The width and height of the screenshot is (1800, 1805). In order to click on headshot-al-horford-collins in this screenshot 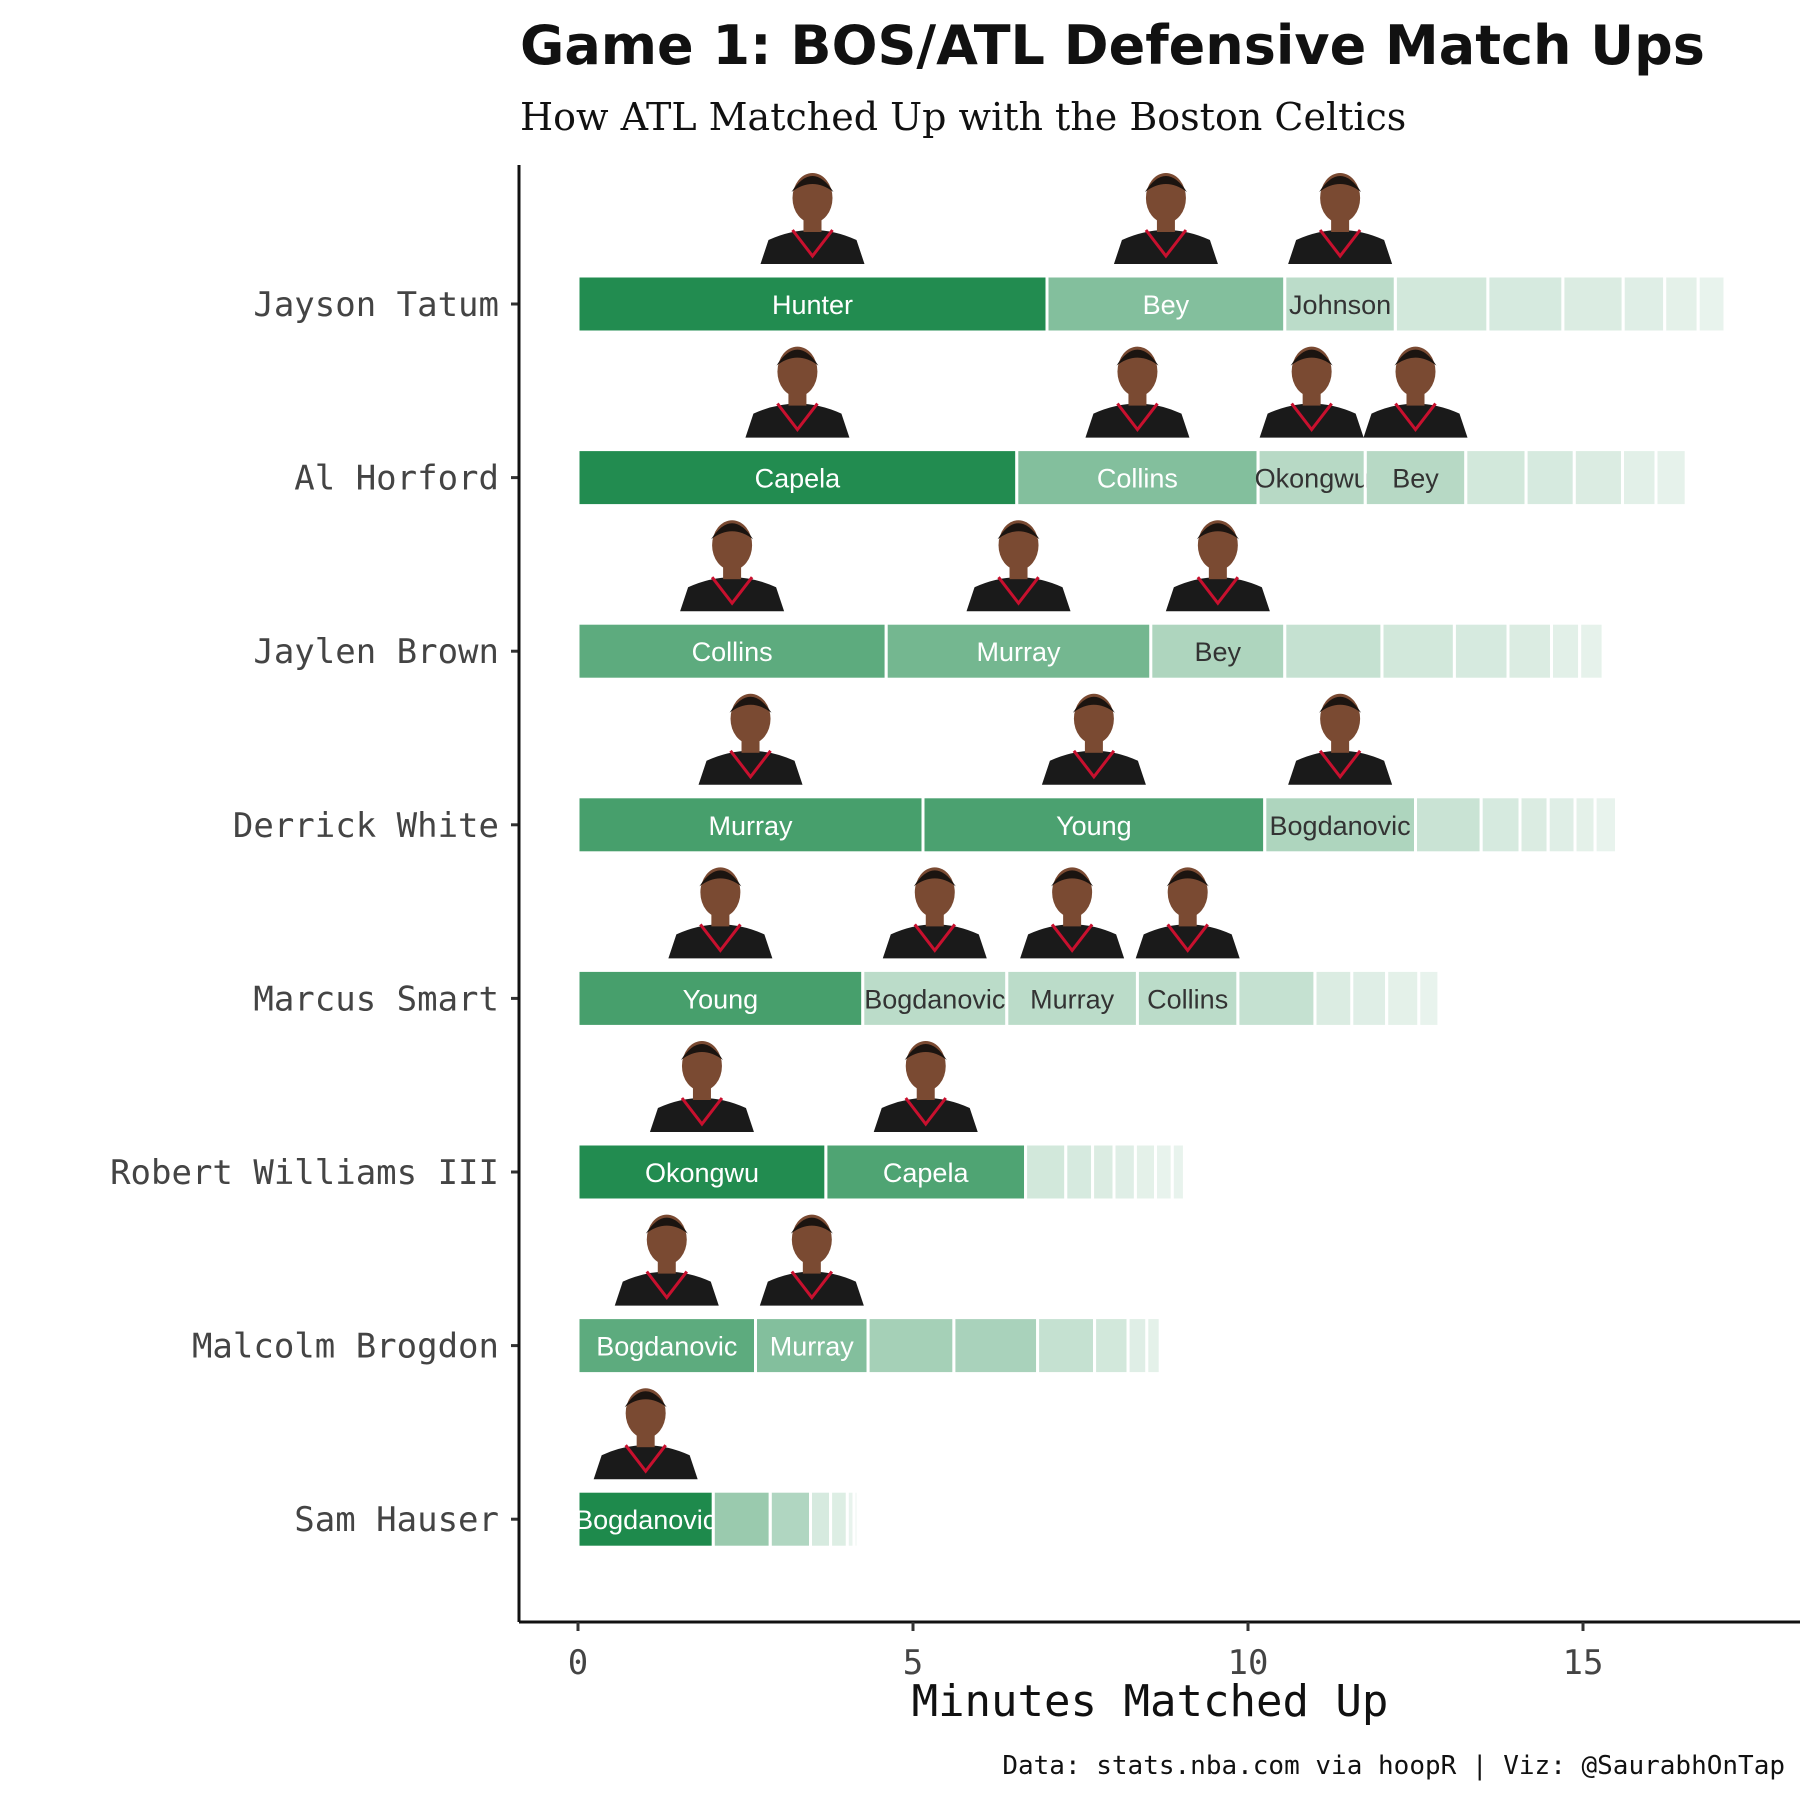, I will do `click(1137, 392)`.